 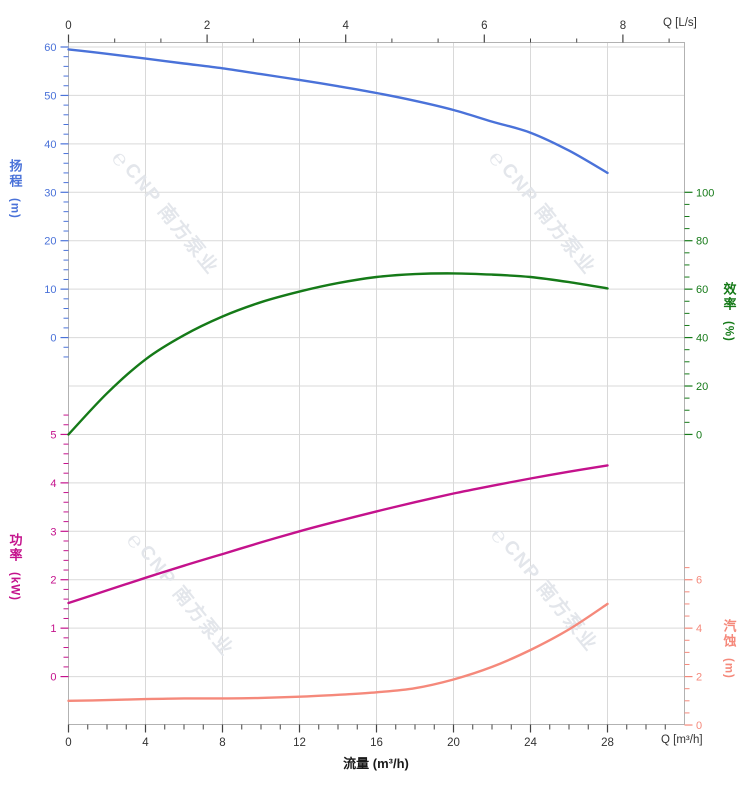 What do you see at coordinates (705, 193) in the screenshot?
I see `efficiency-tick-label: 100` at bounding box center [705, 193].